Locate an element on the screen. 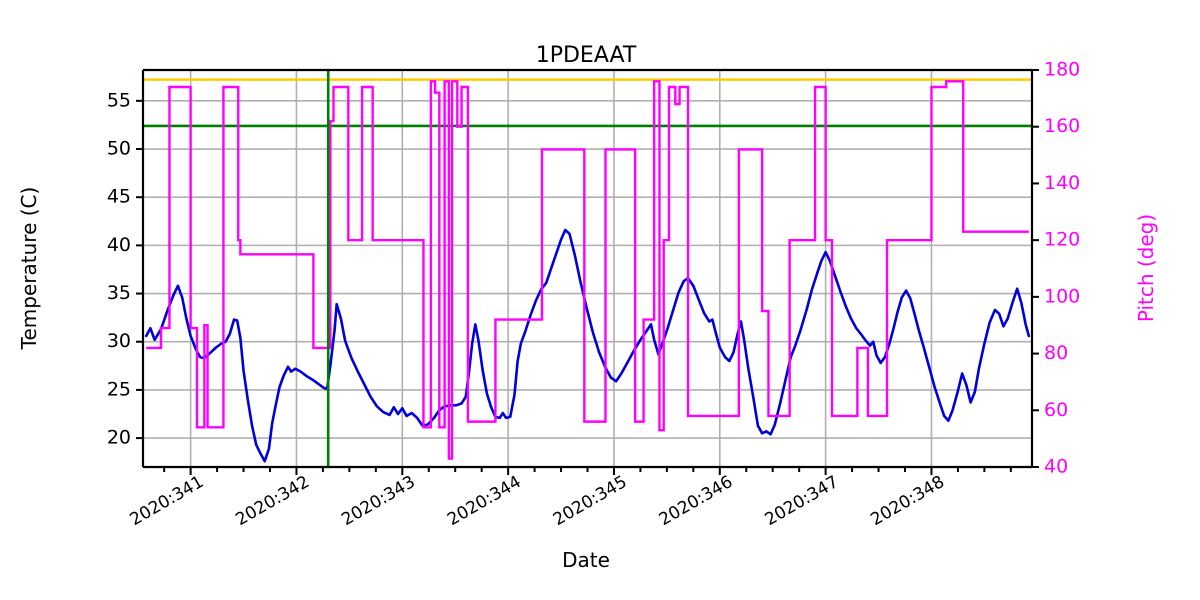 Image resolution: width=1200 pixels, height=600 pixels. y-tick-label-left: 30 is located at coordinates (119, 341).